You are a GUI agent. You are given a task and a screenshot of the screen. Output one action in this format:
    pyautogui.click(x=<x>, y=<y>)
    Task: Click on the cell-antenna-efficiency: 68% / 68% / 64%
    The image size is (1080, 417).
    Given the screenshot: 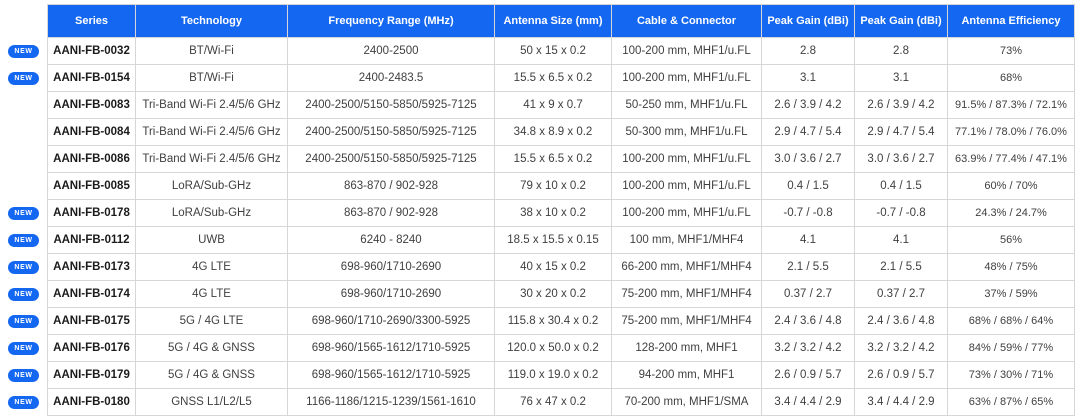 What is the action you would take?
    pyautogui.click(x=1011, y=321)
    